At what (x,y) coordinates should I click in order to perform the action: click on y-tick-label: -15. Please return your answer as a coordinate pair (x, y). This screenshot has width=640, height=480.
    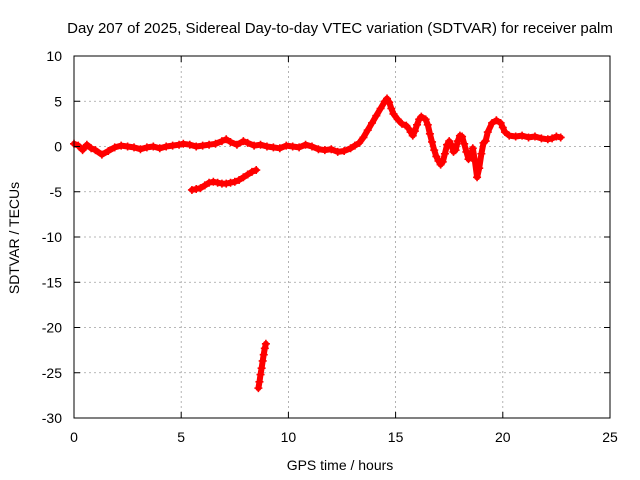
    Looking at the image, I should click on (52, 282).